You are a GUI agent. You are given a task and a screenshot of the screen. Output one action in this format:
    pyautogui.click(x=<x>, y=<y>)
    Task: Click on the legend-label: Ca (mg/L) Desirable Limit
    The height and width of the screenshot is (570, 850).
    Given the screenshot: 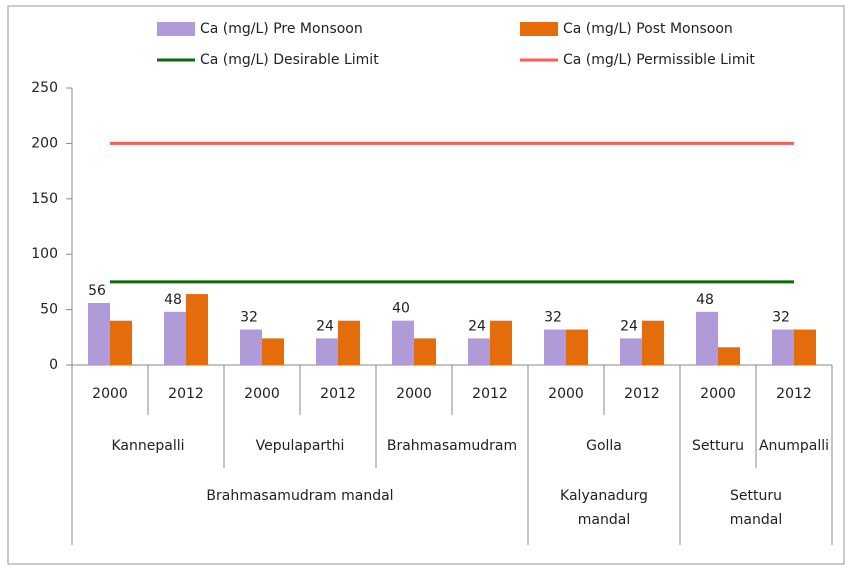 What is the action you would take?
    pyautogui.click(x=289, y=60)
    